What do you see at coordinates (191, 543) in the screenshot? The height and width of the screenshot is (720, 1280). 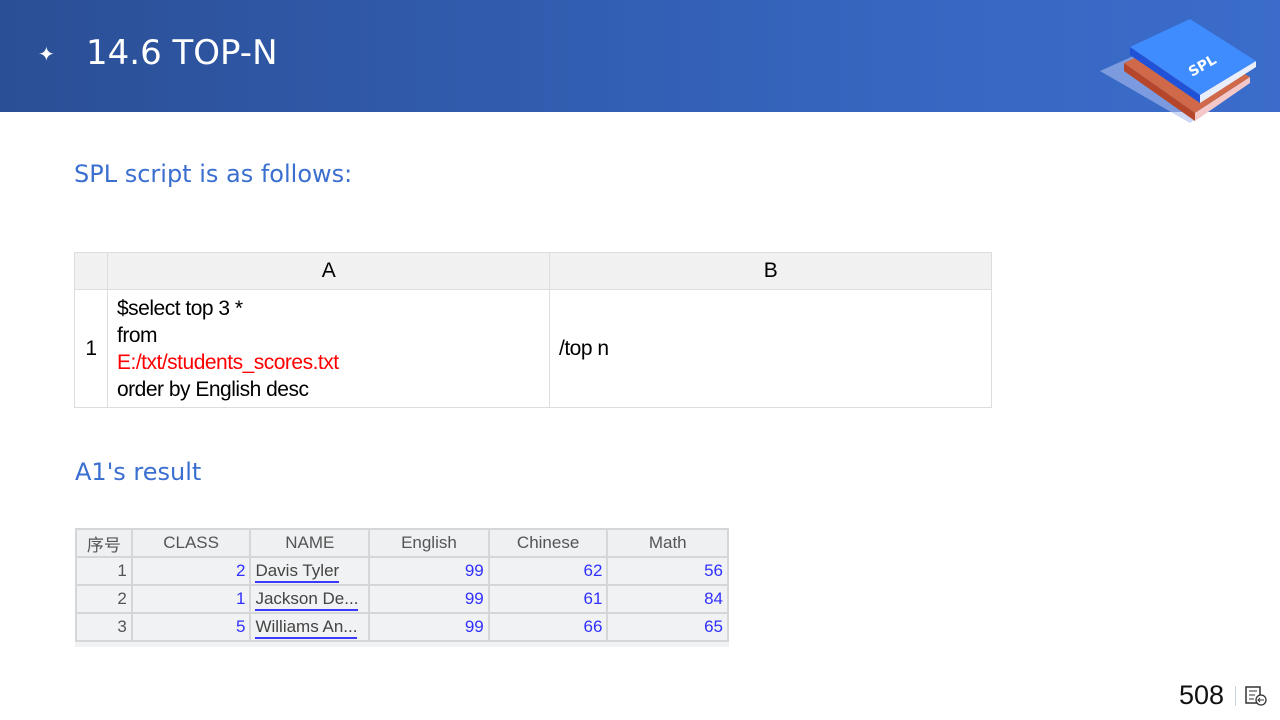 I see `col-class: CLASS` at bounding box center [191, 543].